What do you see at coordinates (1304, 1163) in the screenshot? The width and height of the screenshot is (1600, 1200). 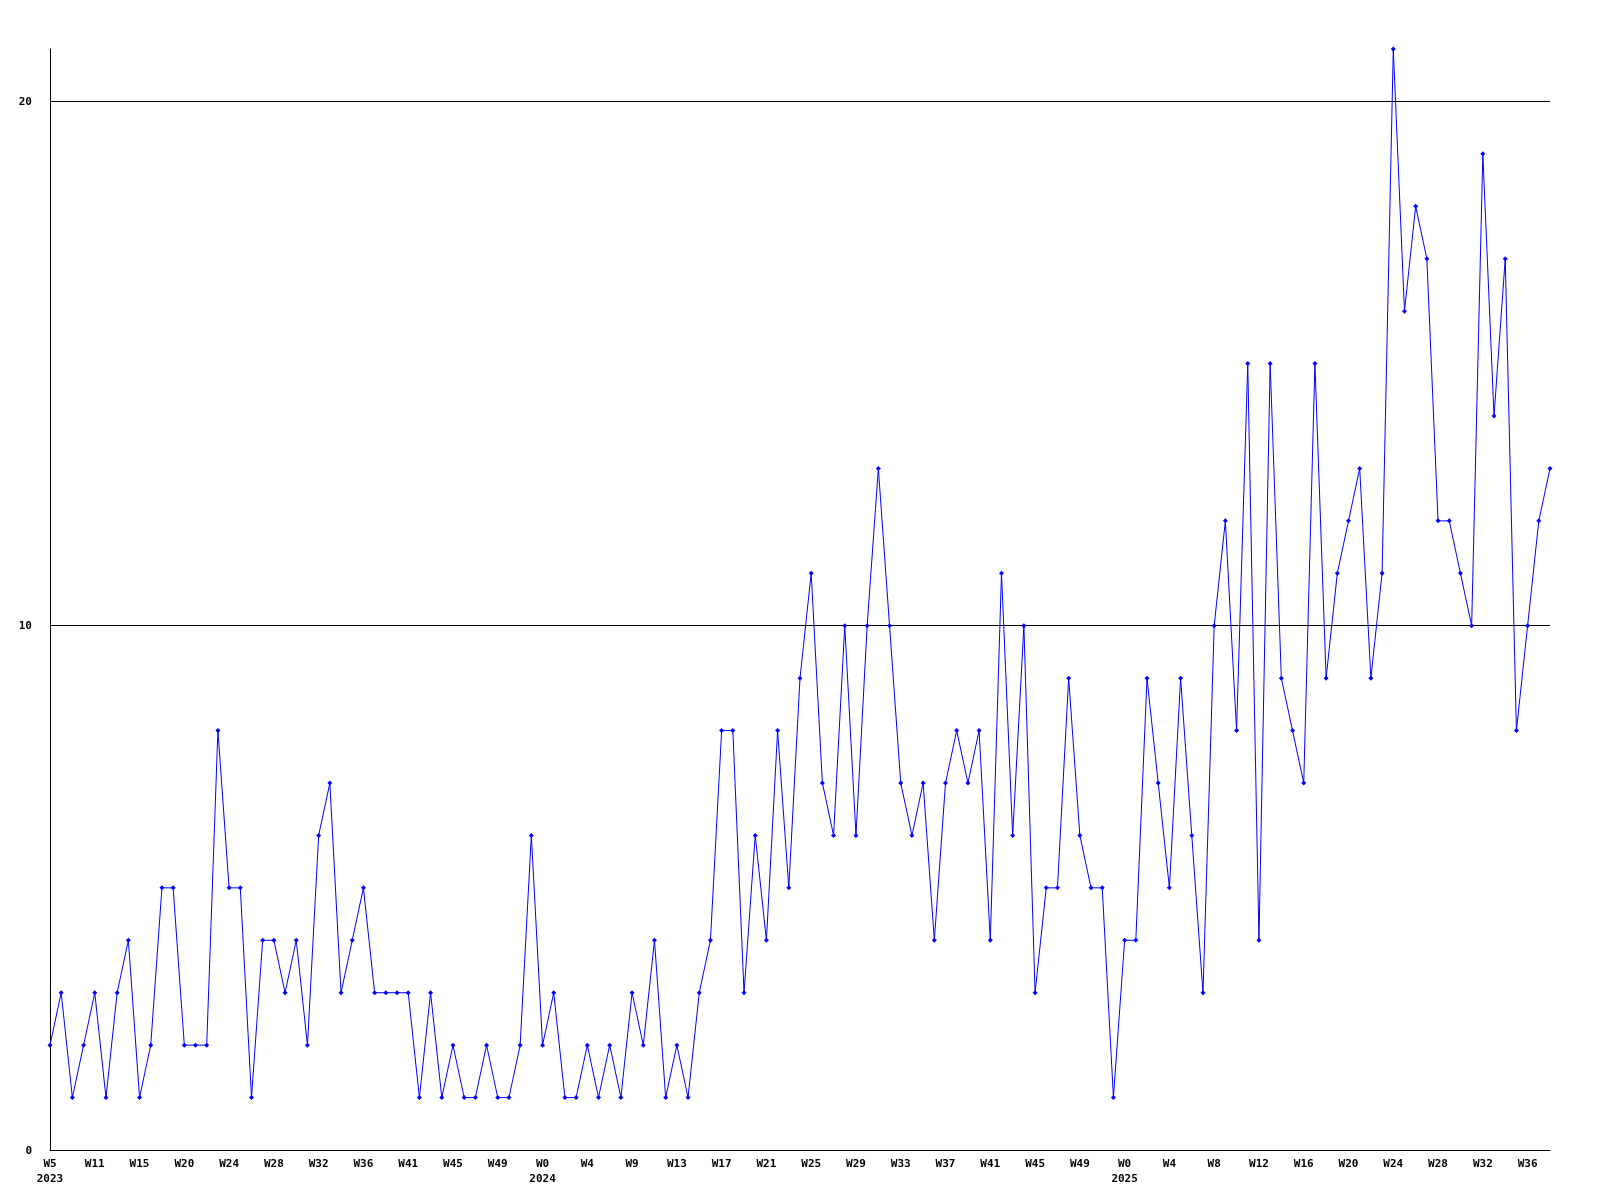 I see `x-tick-label: W16` at bounding box center [1304, 1163].